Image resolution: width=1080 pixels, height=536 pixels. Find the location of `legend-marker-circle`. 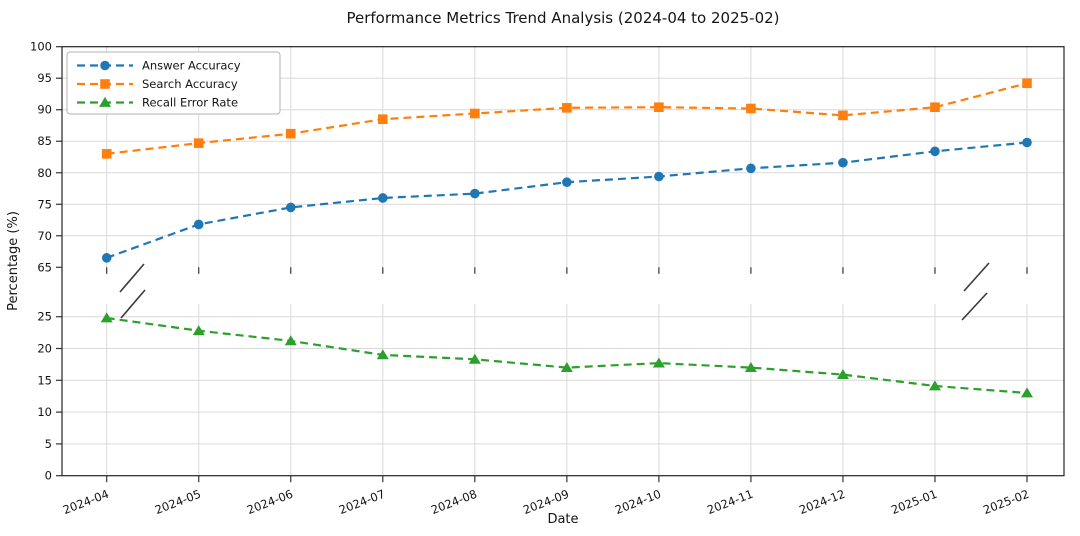

legend-marker-circle is located at coordinates (105, 65).